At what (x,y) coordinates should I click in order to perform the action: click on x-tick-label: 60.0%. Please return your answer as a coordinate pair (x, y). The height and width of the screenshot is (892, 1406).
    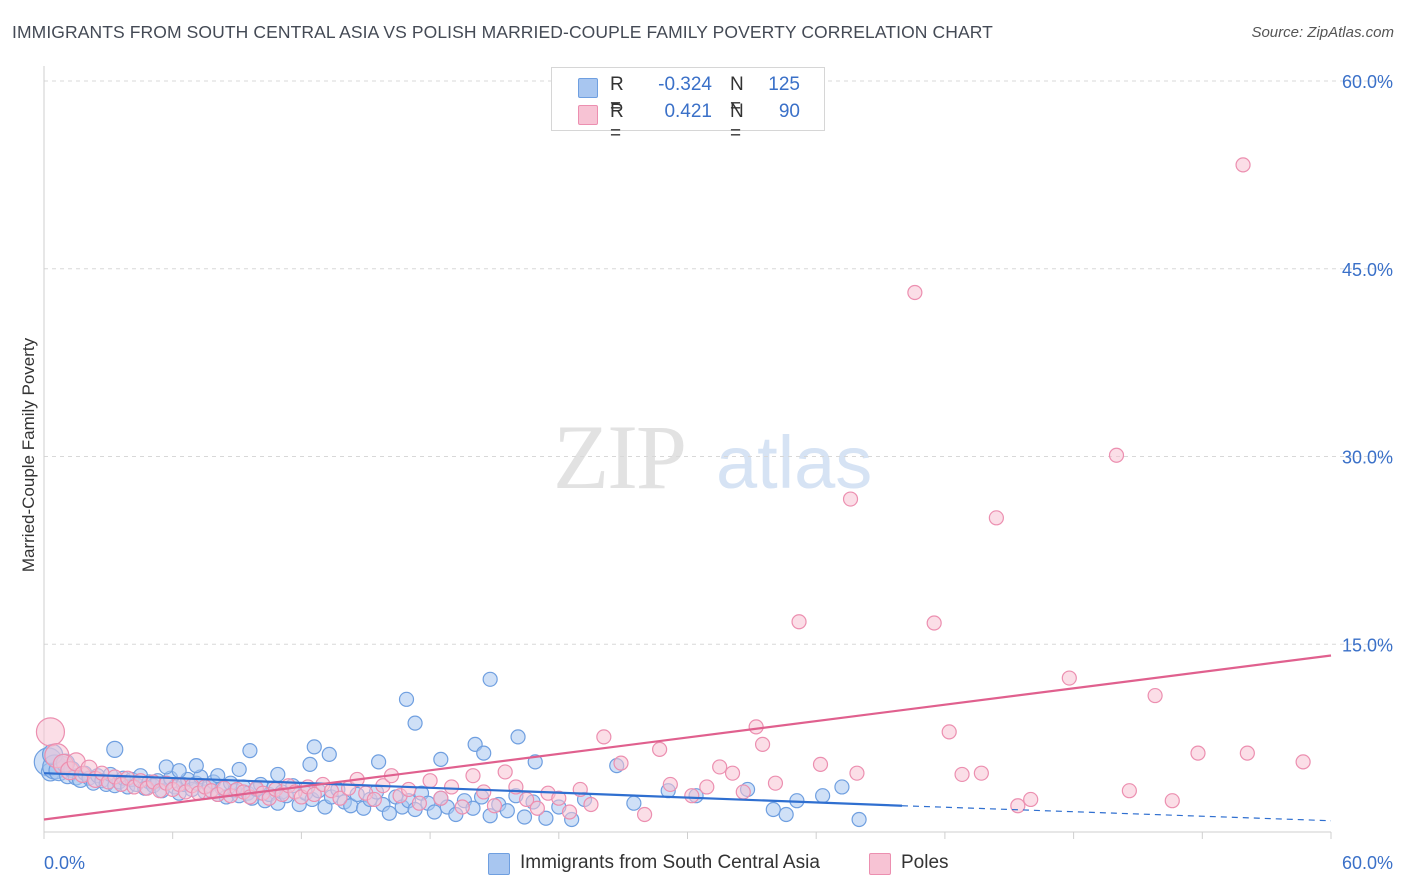
    Looking at the image, I should click on (1367, 863).